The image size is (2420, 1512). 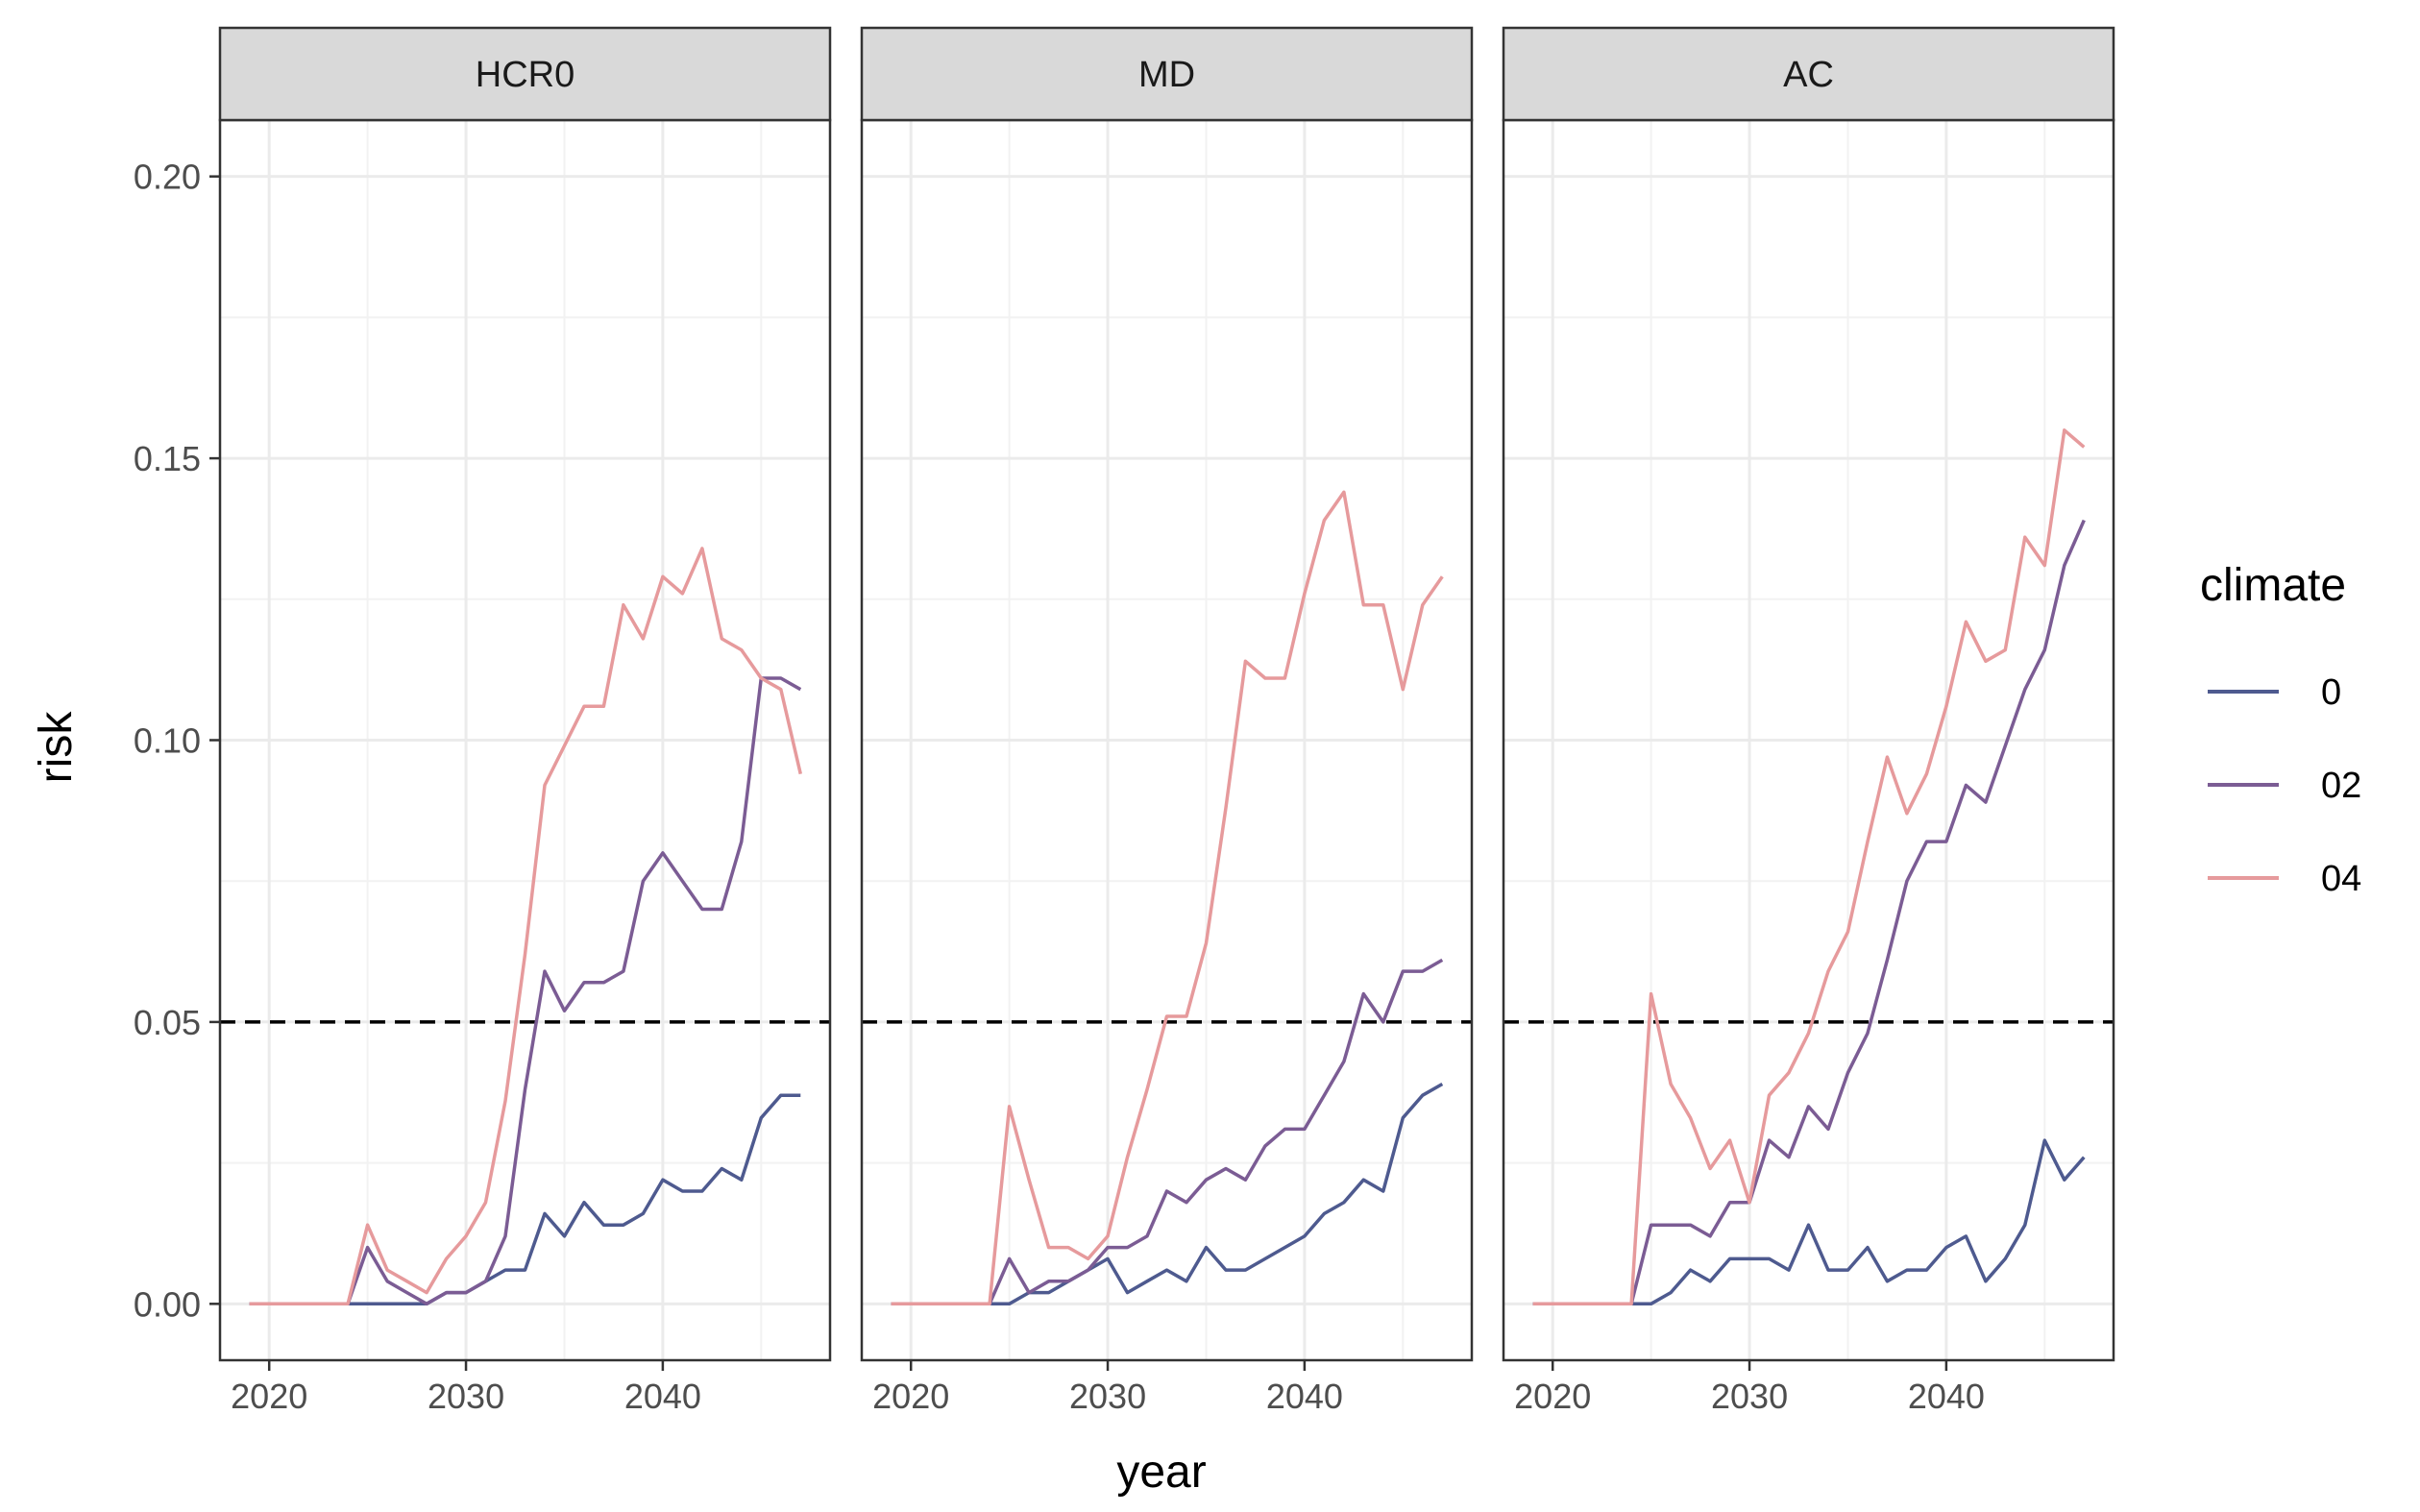 I want to click on y-tick-label: 0.15, so click(x=168, y=458).